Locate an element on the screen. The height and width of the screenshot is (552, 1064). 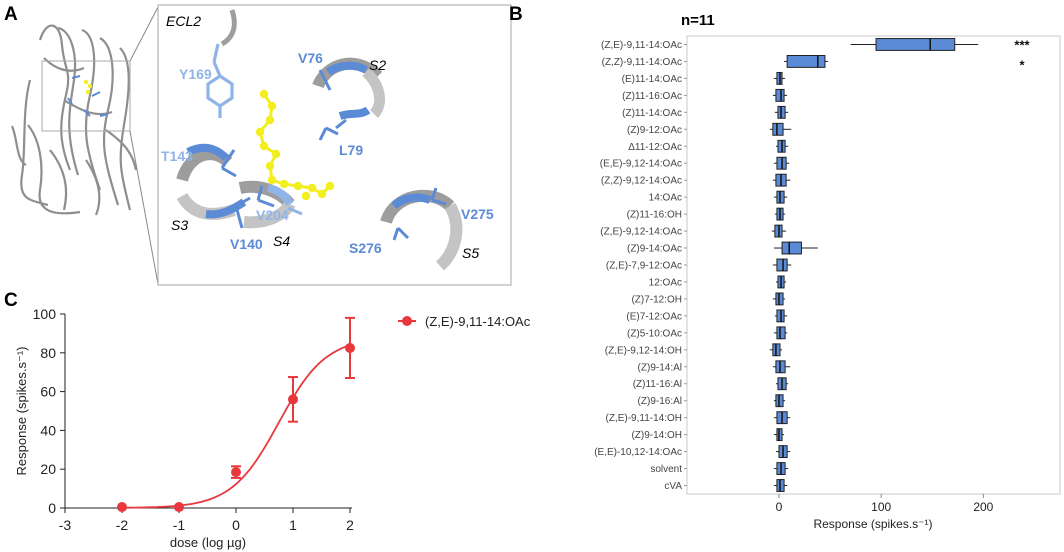
chart-c-marks: 0 20 40 60 80 100 -3 -2 -1 0 1 2 is located at coordinates (194, 419).